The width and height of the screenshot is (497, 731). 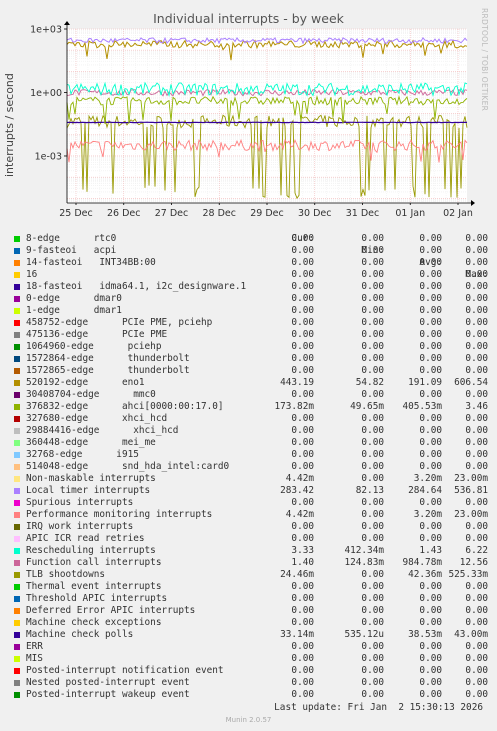 I want to click on legend-row: TLB shootdowns 24.46m 0.00 42.36m 525.33m, so click(x=250, y=575).